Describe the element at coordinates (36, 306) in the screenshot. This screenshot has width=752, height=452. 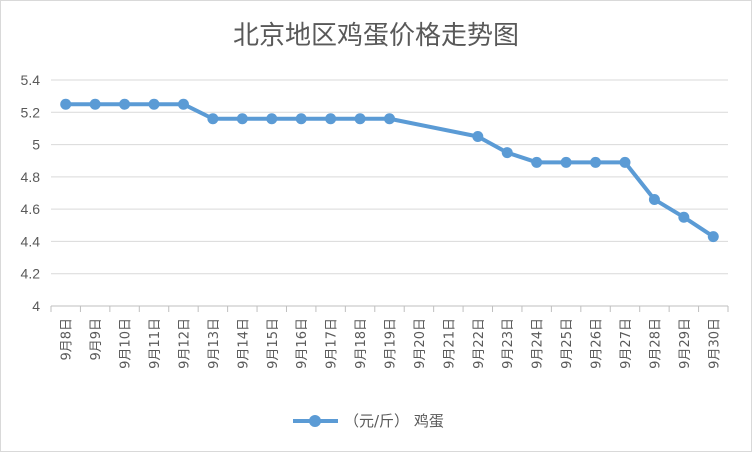
I see `y-tick-label: 4` at that location.